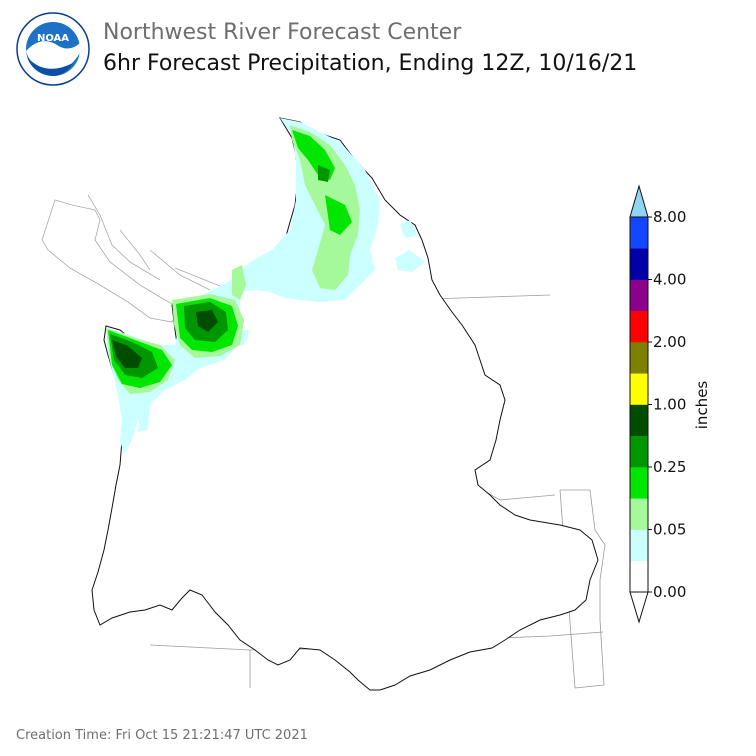  Describe the element at coordinates (53, 38) in the screenshot. I see `logo-center-text: NOAA` at that location.